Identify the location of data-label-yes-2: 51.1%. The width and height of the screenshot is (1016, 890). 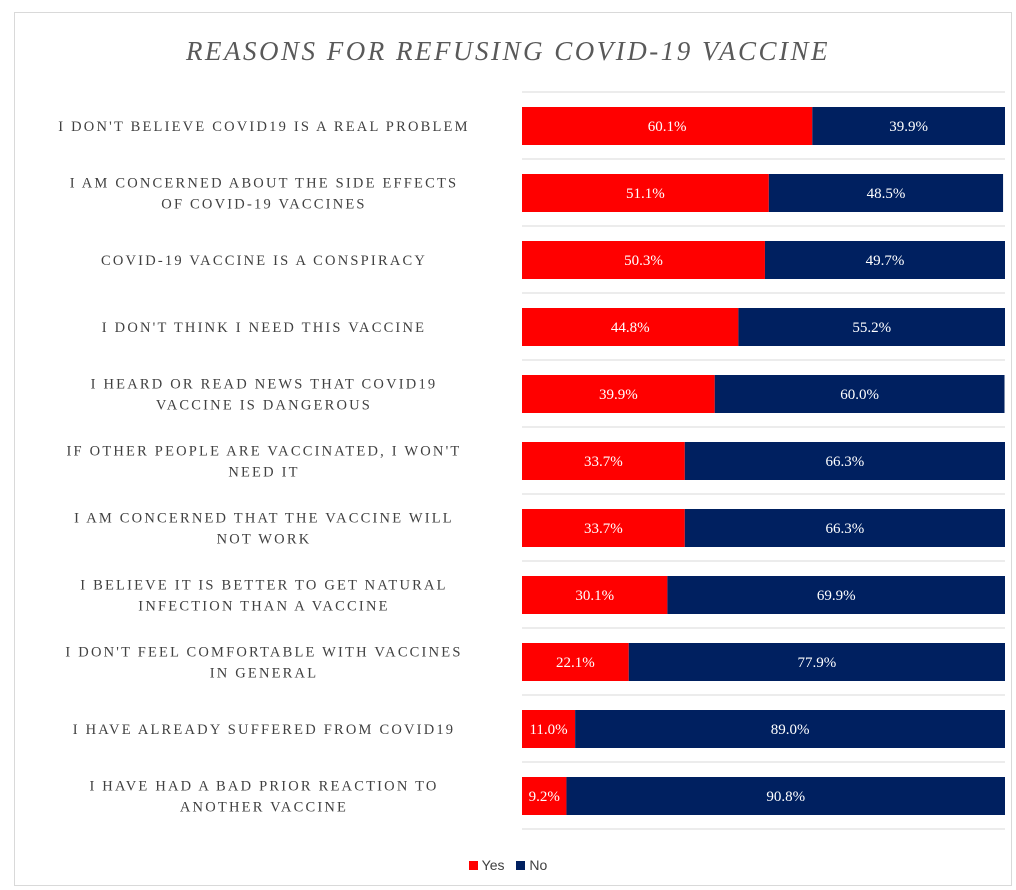
(645, 194).